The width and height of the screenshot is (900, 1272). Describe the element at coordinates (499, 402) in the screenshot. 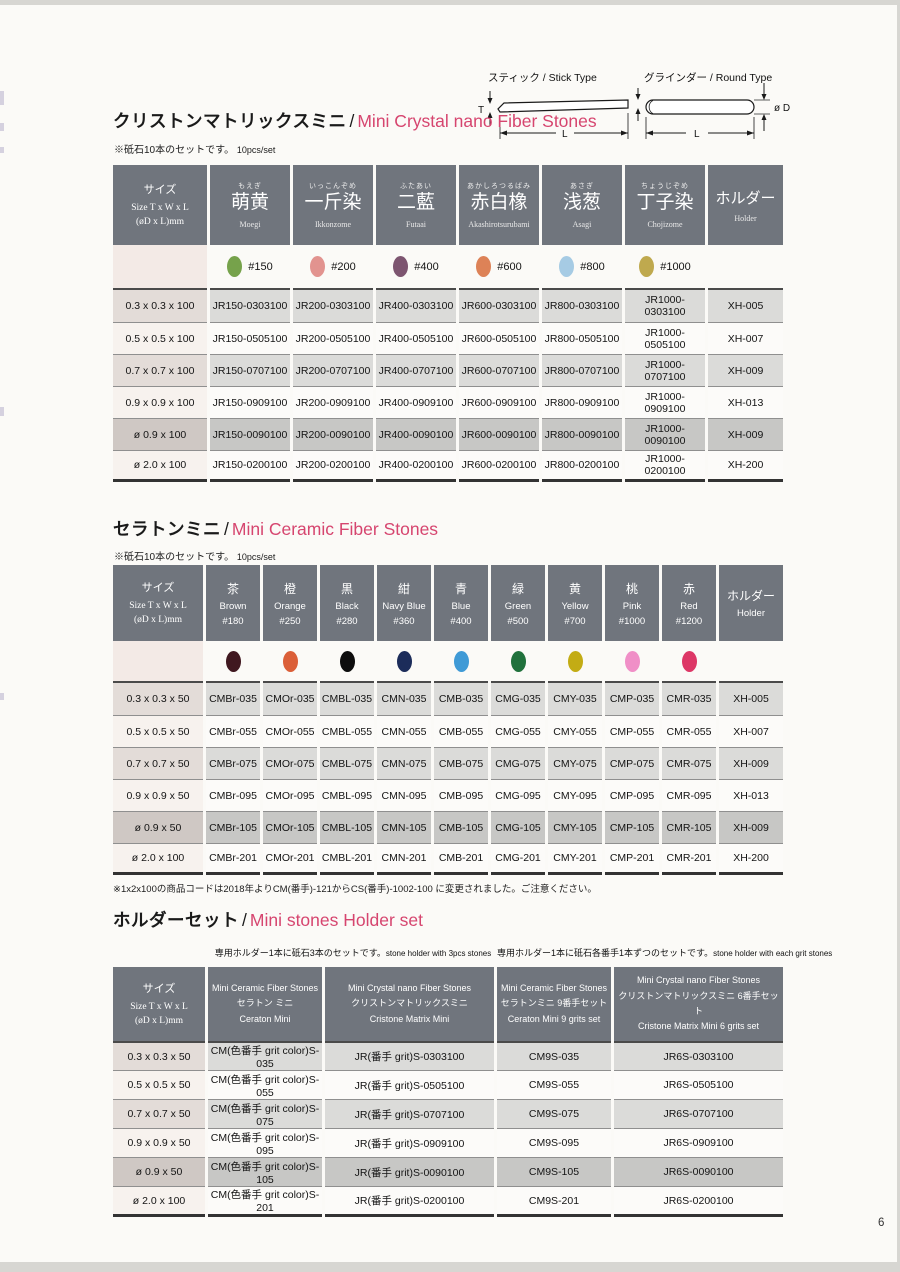

I see `product-code-cell: JR600-0909100` at that location.